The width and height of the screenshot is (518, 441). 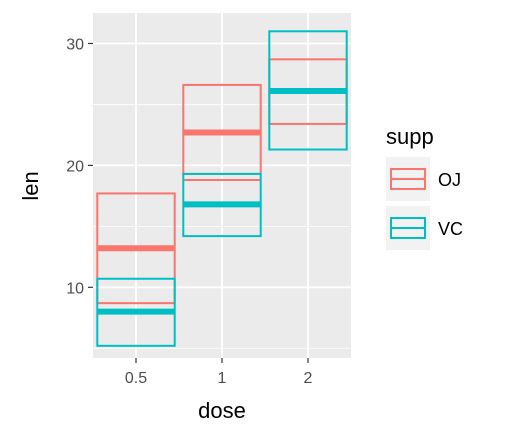 What do you see at coordinates (30, 185) in the screenshot?
I see `y-axis-title: len` at bounding box center [30, 185].